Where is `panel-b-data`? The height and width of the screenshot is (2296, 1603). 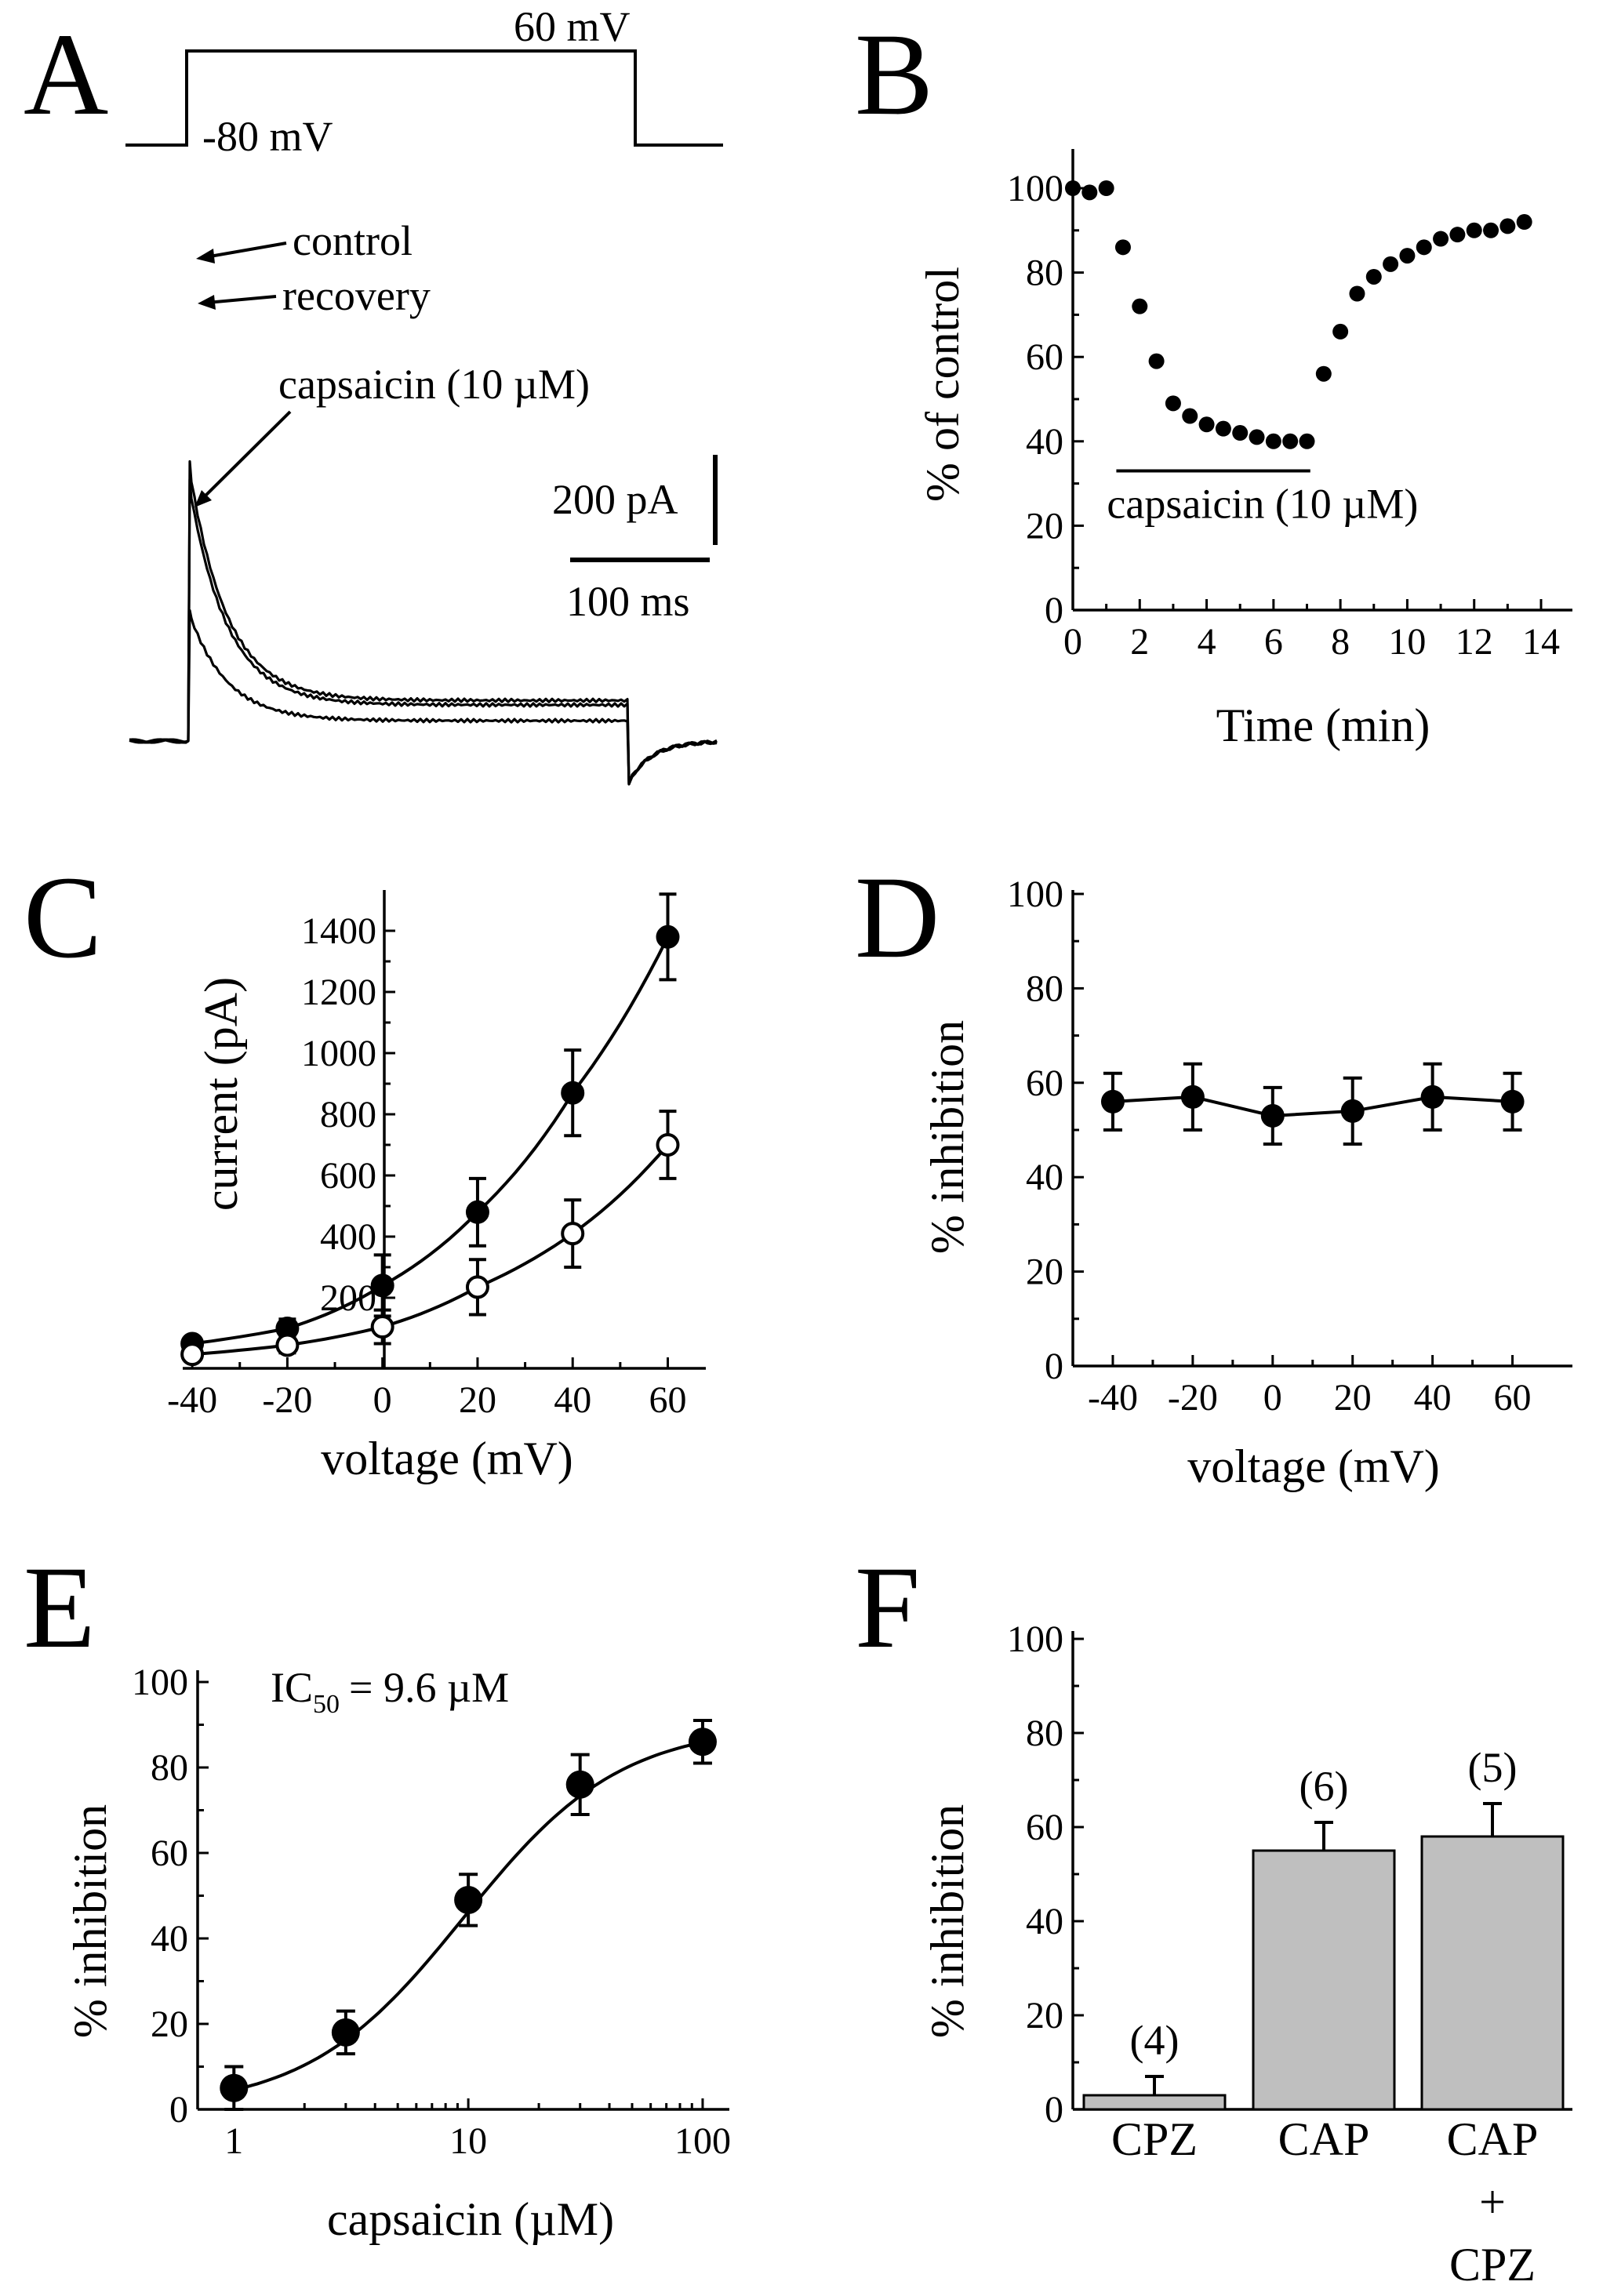
panel-b-data is located at coordinates (1299, 314).